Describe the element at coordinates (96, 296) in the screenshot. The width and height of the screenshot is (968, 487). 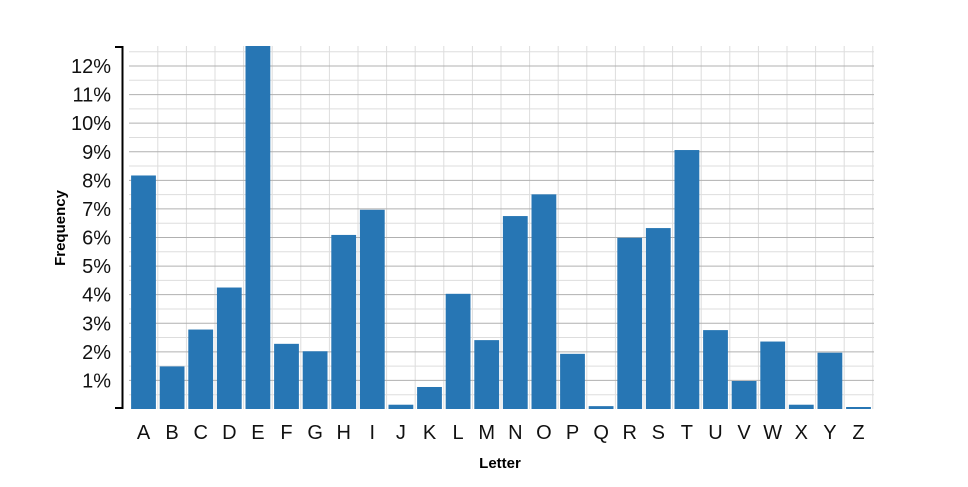
I see `y-tick-label: 4%` at that location.